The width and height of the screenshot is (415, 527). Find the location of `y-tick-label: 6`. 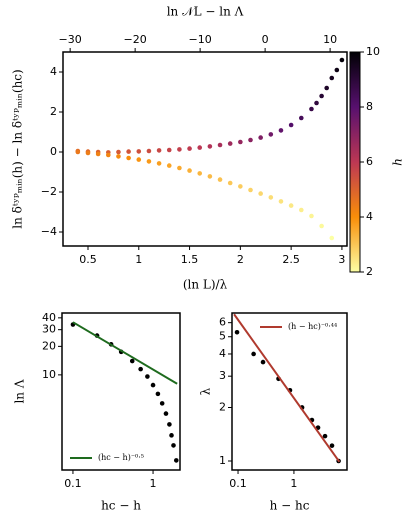

y-tick-label: 6 is located at coordinates (222, 322).